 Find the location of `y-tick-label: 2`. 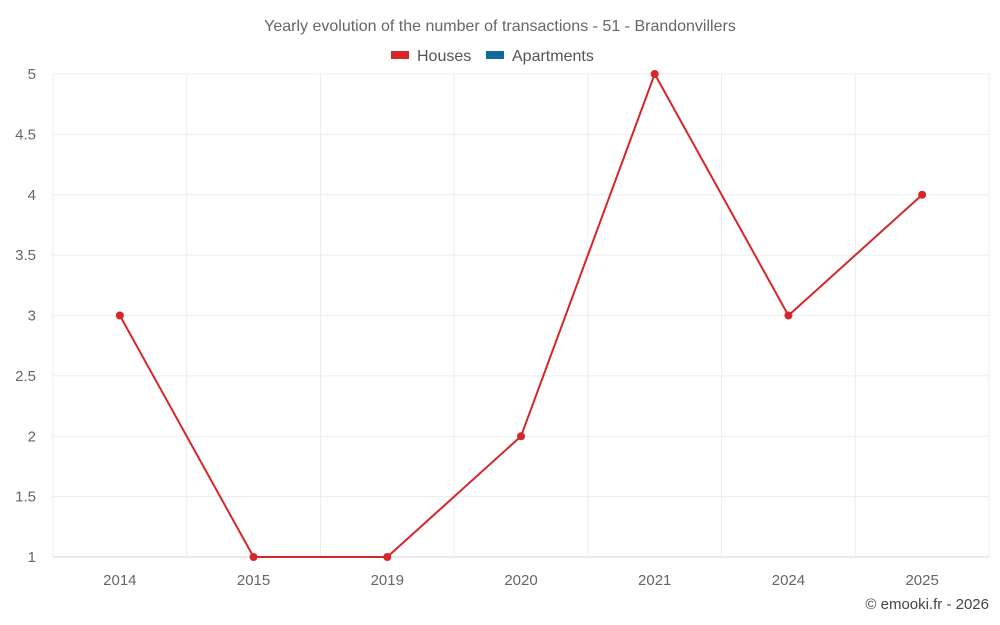

y-tick-label: 2 is located at coordinates (32, 436).